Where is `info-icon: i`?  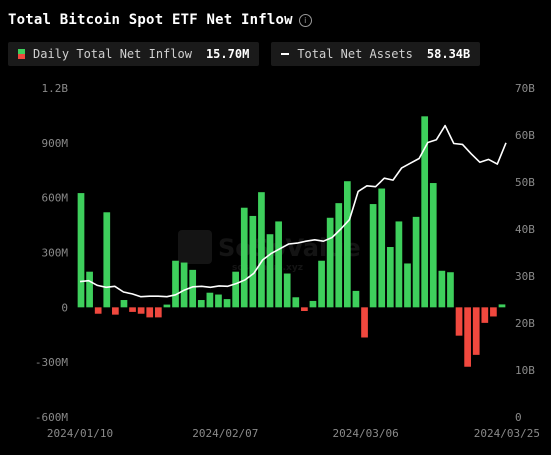
info-icon: i is located at coordinates (305, 20).